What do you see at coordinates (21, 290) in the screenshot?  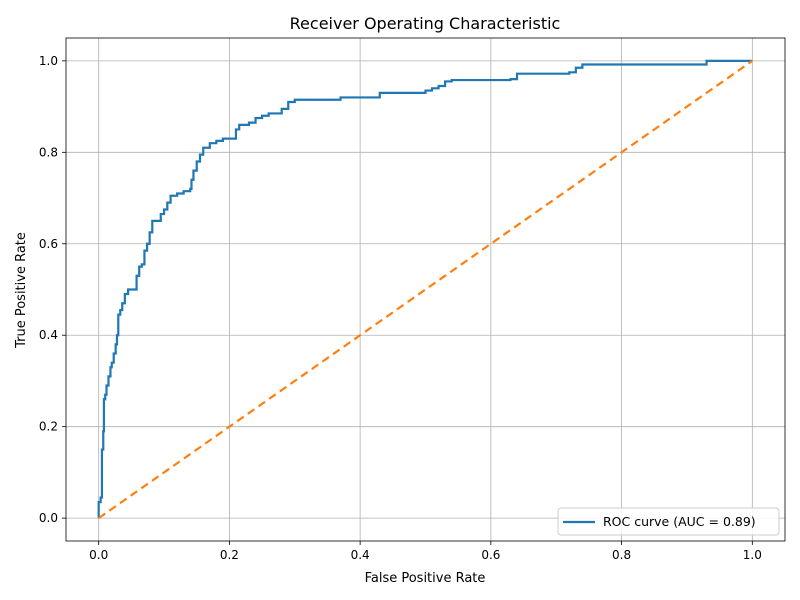 I see `y-axis-label: True Positive Rate` at bounding box center [21, 290].